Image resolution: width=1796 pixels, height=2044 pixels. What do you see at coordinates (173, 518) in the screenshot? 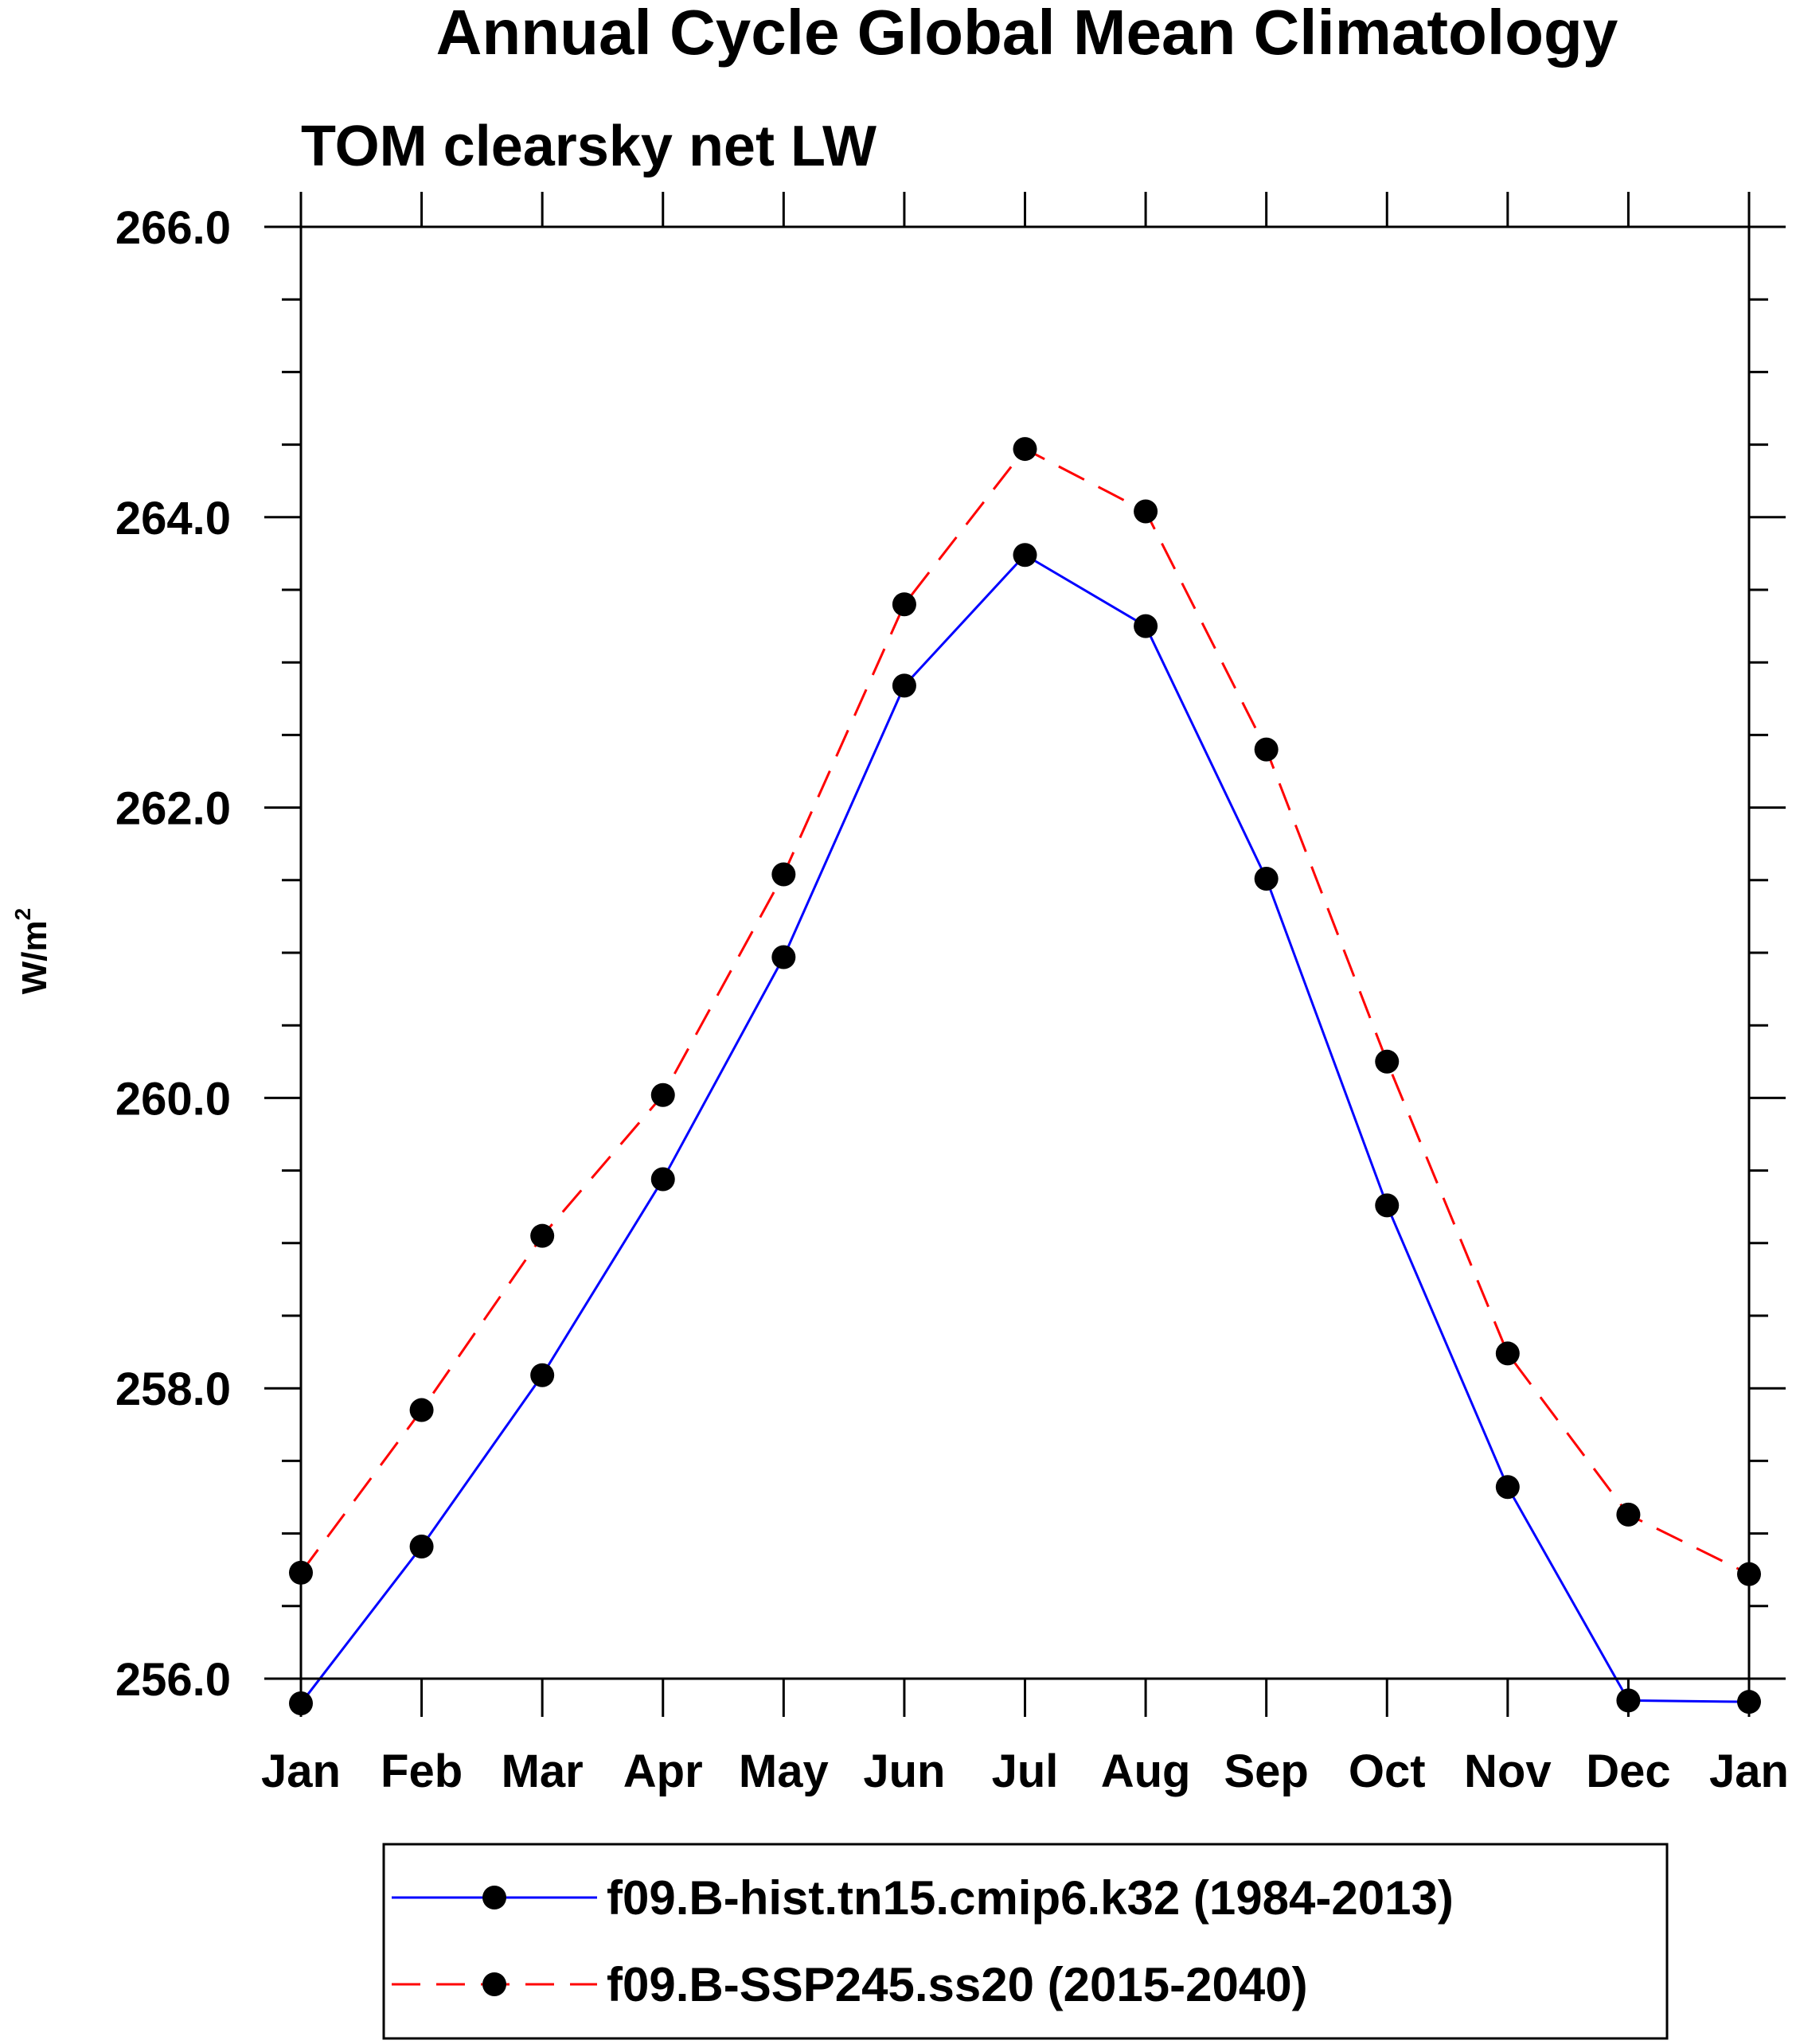
I see `y-tick-label: 264.0` at bounding box center [173, 518].